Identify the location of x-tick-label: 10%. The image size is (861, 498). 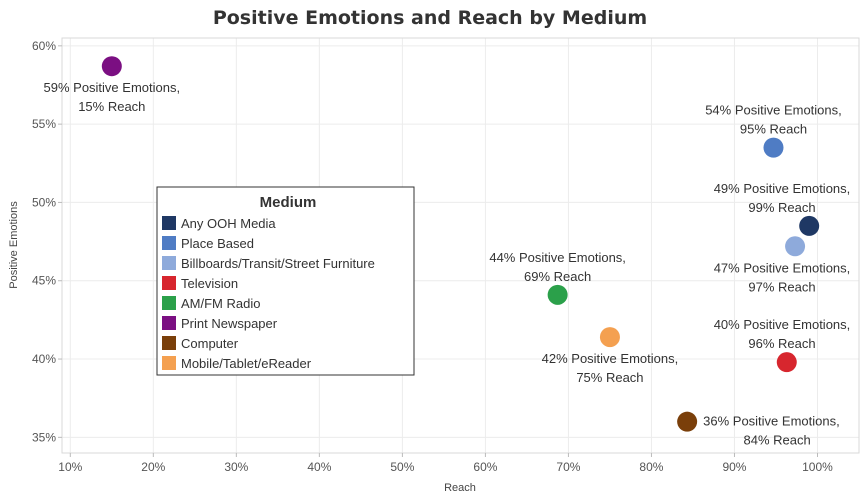
(70, 467).